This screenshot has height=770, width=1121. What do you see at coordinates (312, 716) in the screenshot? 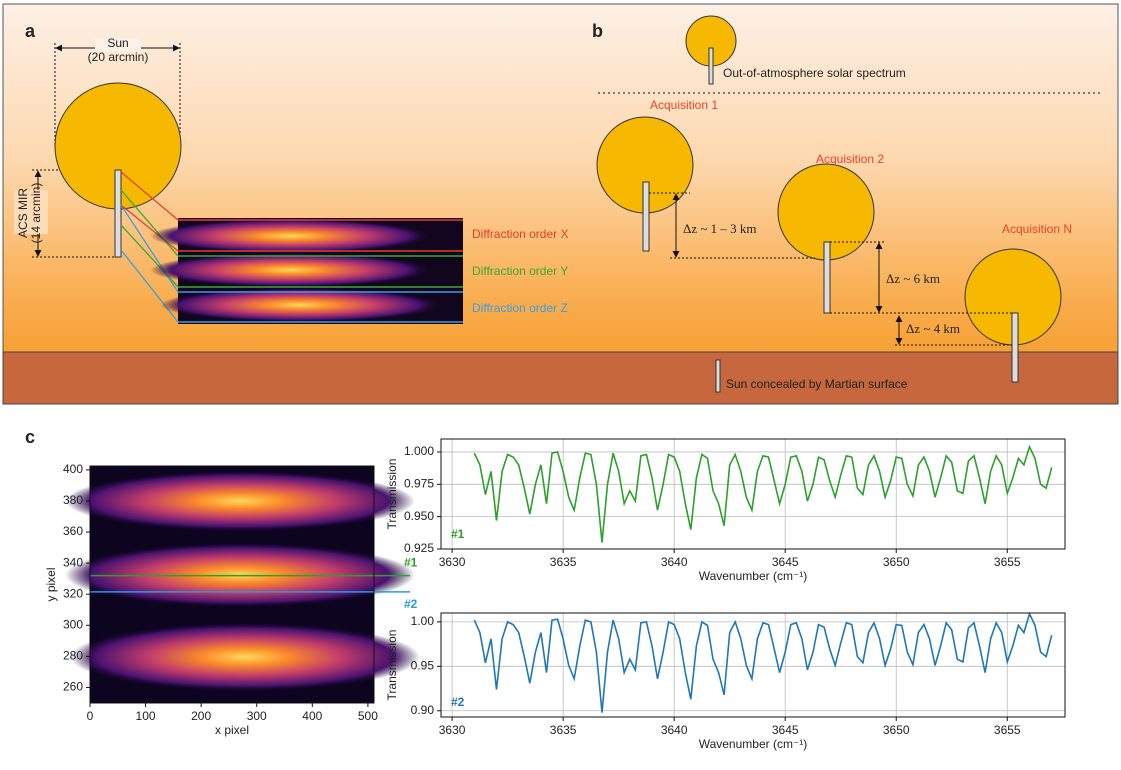
I see `x-tick-label: 400` at bounding box center [312, 716].